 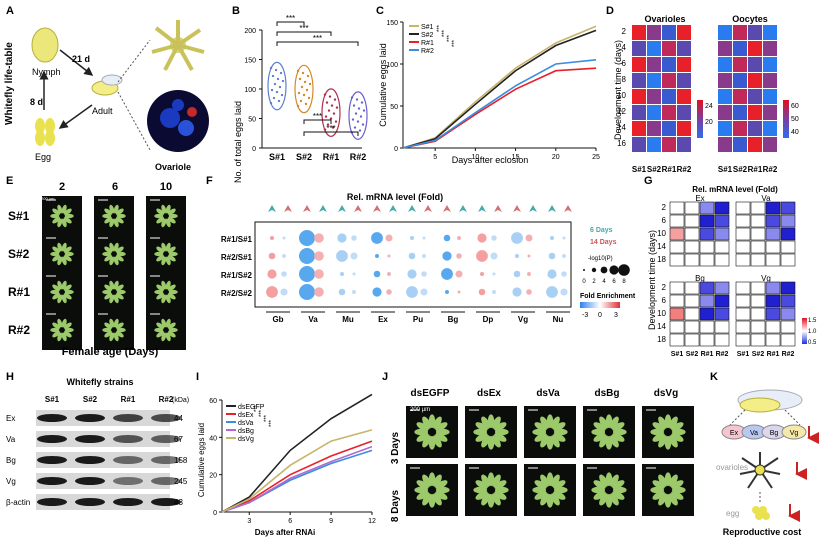 I want to click on svg-text: 3, so click(x=616, y=315).